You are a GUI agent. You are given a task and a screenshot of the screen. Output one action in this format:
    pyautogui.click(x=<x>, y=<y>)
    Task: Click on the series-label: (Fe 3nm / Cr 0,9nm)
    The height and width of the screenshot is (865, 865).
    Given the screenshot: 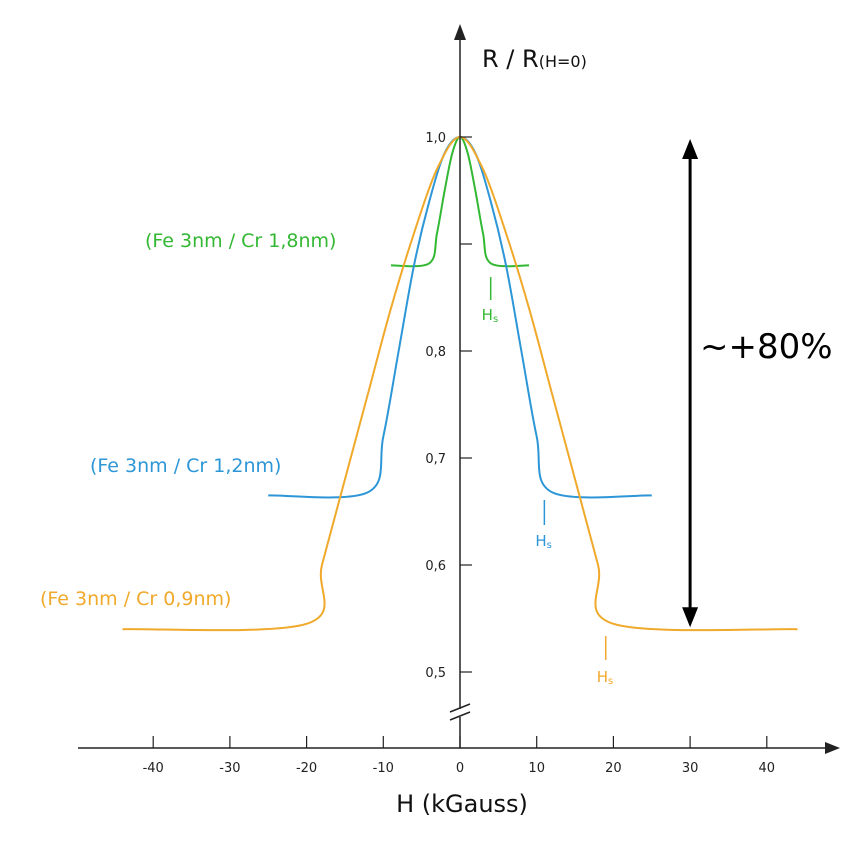 What is the action you would take?
    pyautogui.click(x=135, y=599)
    